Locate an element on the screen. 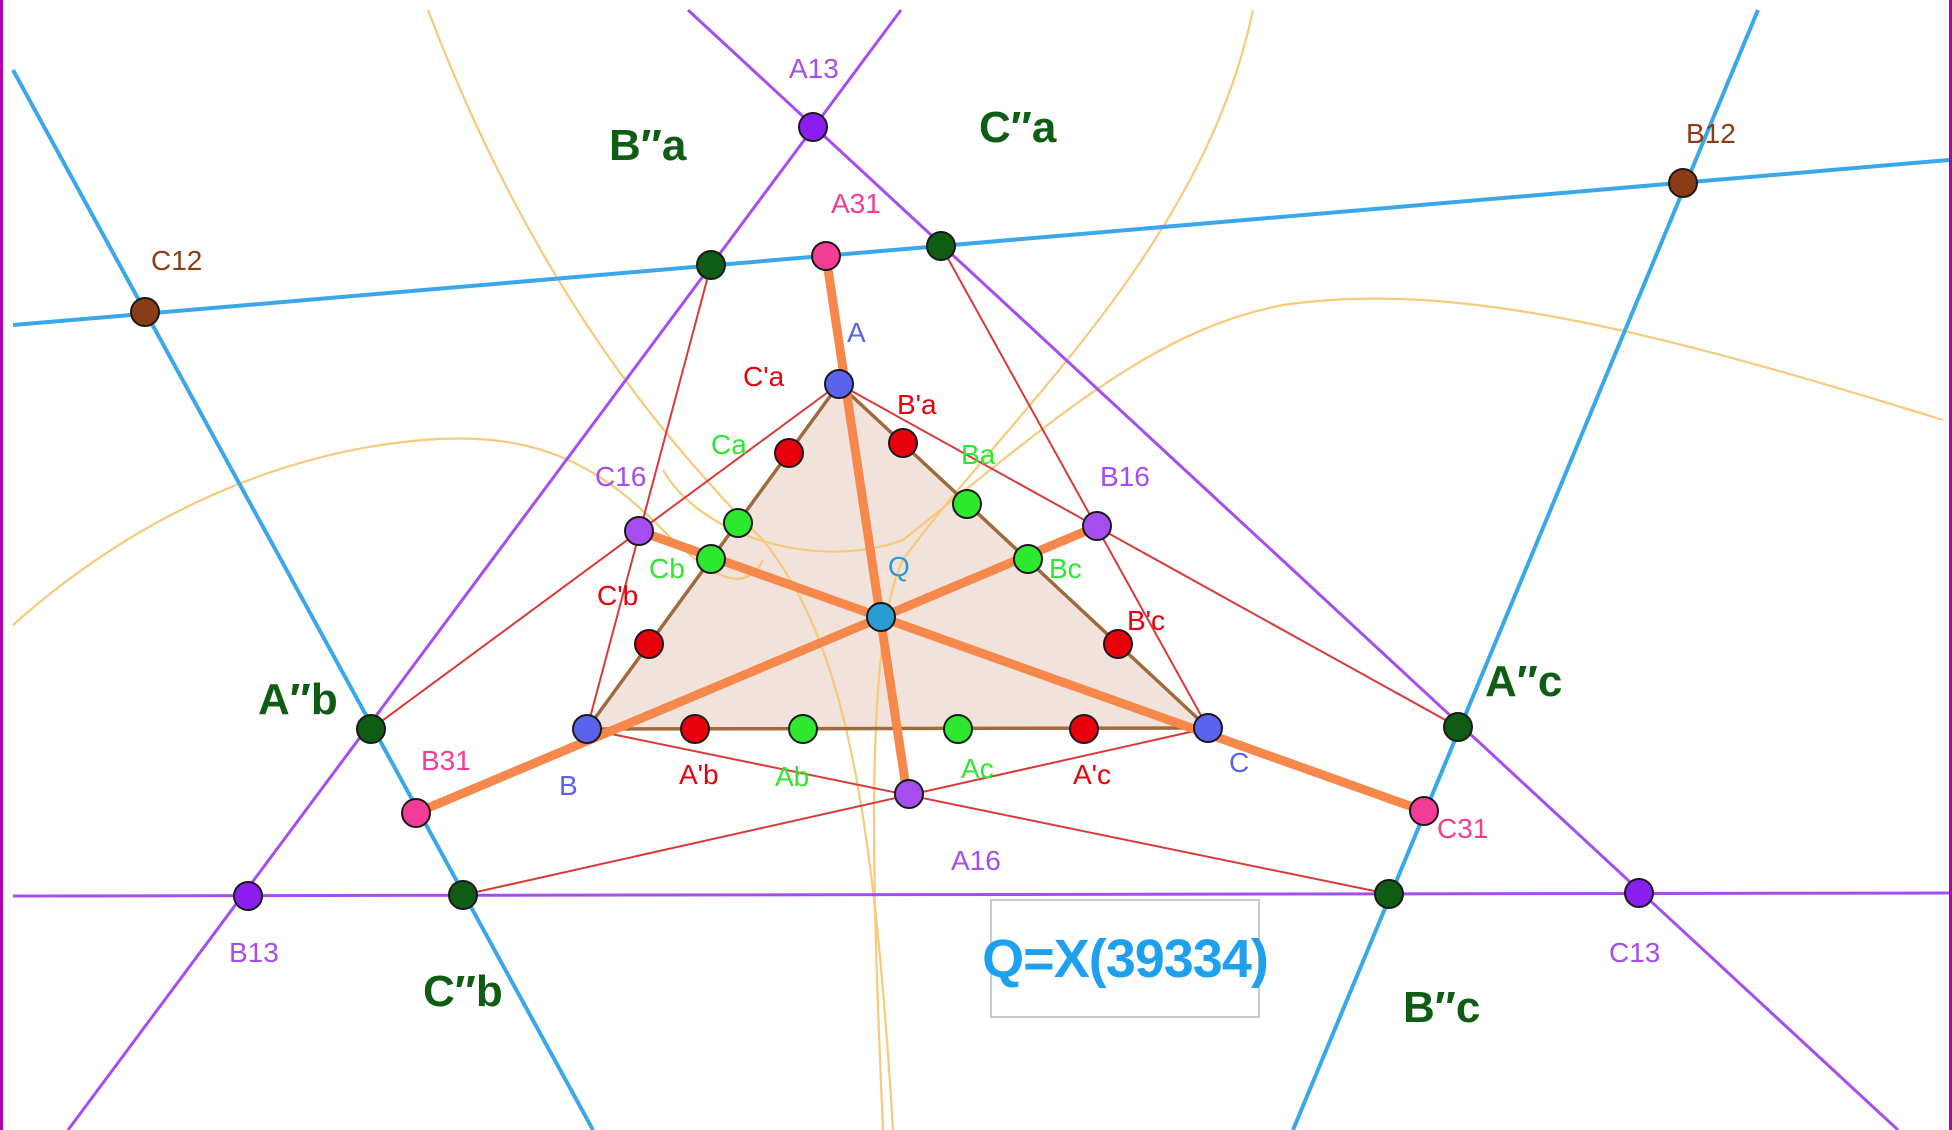 This screenshot has width=1952, height=1130. point-cb is located at coordinates (711, 559).